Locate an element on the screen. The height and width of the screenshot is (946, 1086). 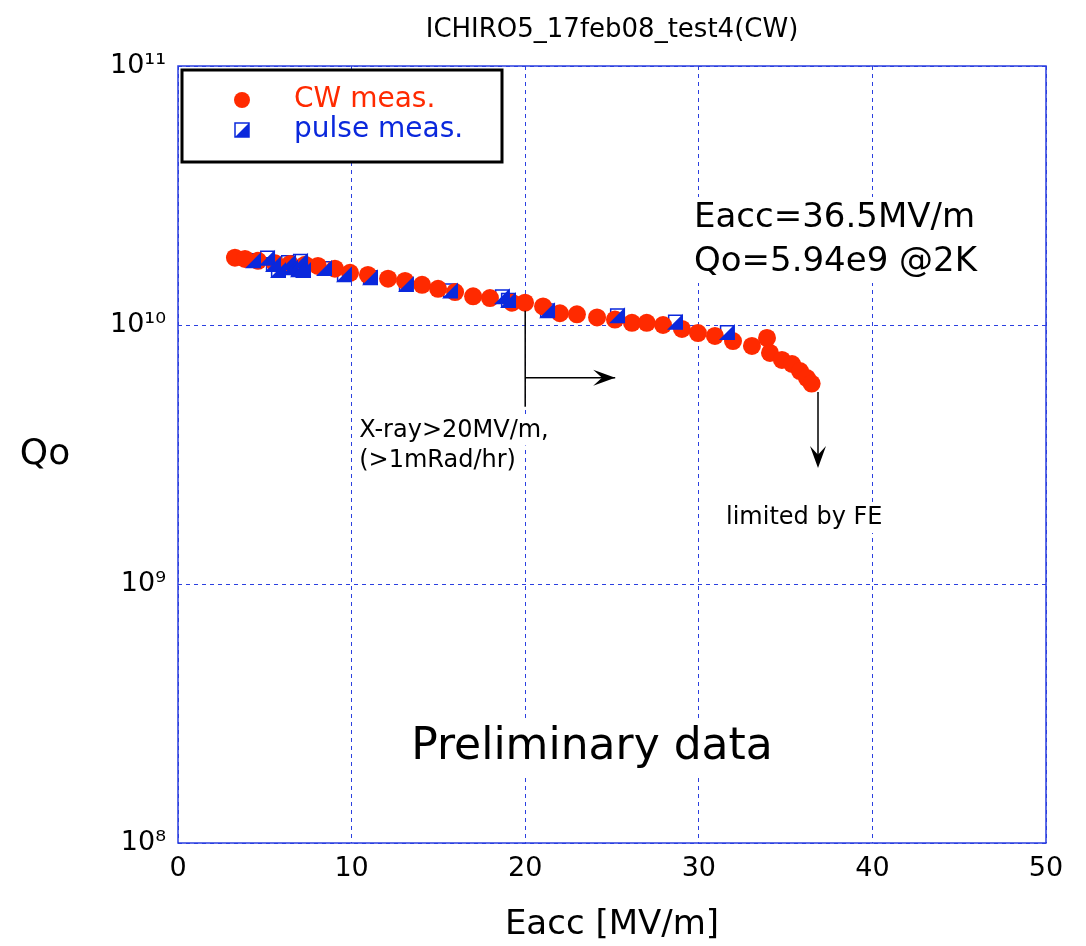
y-tick-label: 10⁸ is located at coordinates (143, 841).